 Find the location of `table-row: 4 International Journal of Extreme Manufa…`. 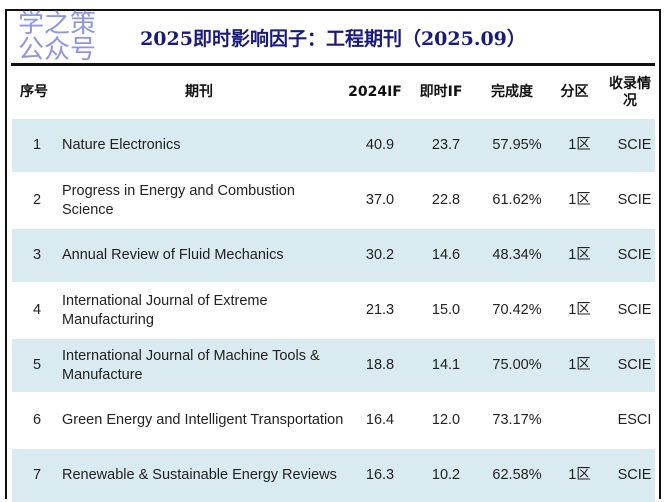

table-row: 4 International Journal of Extreme Manufa… is located at coordinates (333, 310).